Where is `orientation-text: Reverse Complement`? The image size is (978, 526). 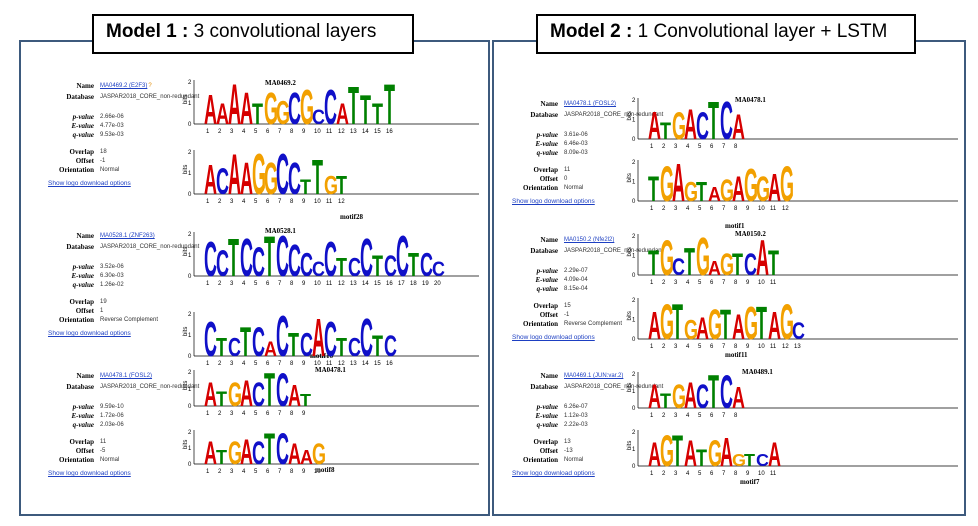 orientation-text: Reverse Complement is located at coordinates (129, 320).